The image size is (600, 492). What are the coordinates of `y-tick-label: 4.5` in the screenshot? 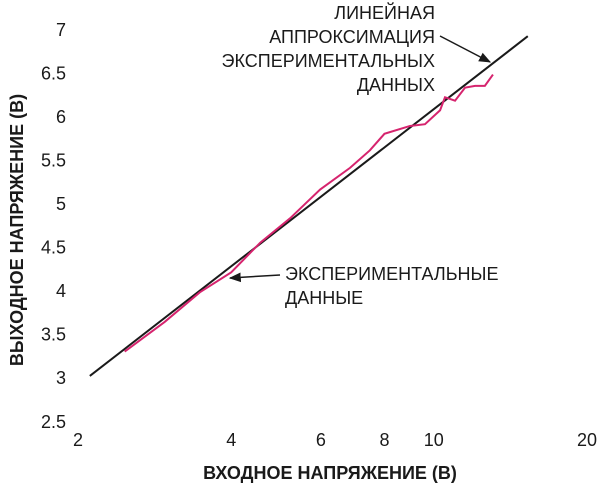 It's located at (53, 248).